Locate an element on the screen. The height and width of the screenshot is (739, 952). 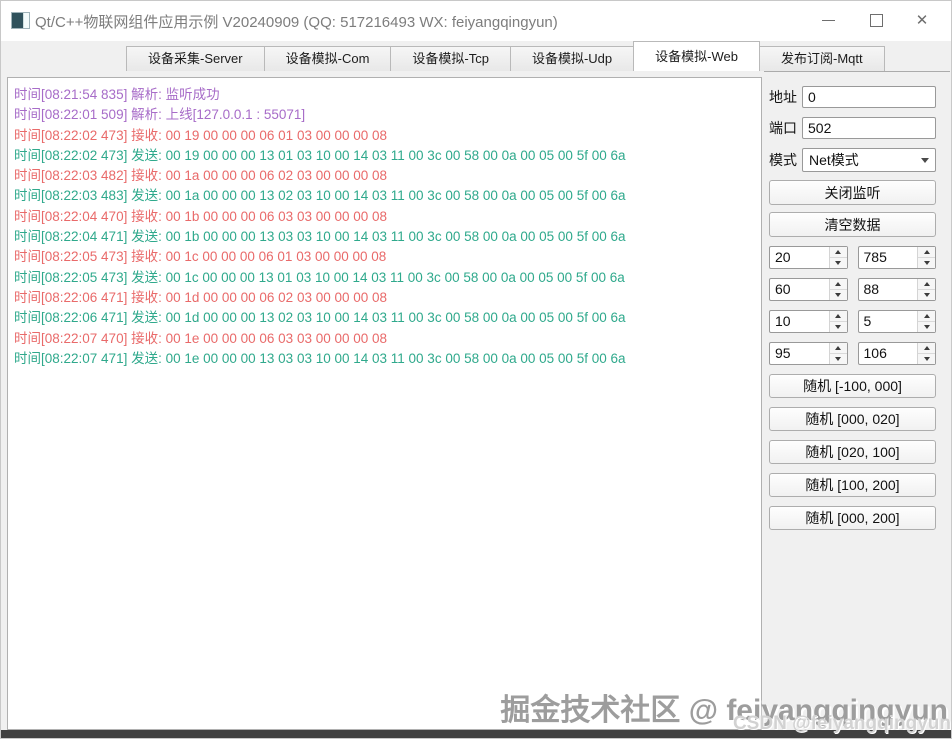
tab-3: 设备模拟-Tcp is located at coordinates (450, 58).